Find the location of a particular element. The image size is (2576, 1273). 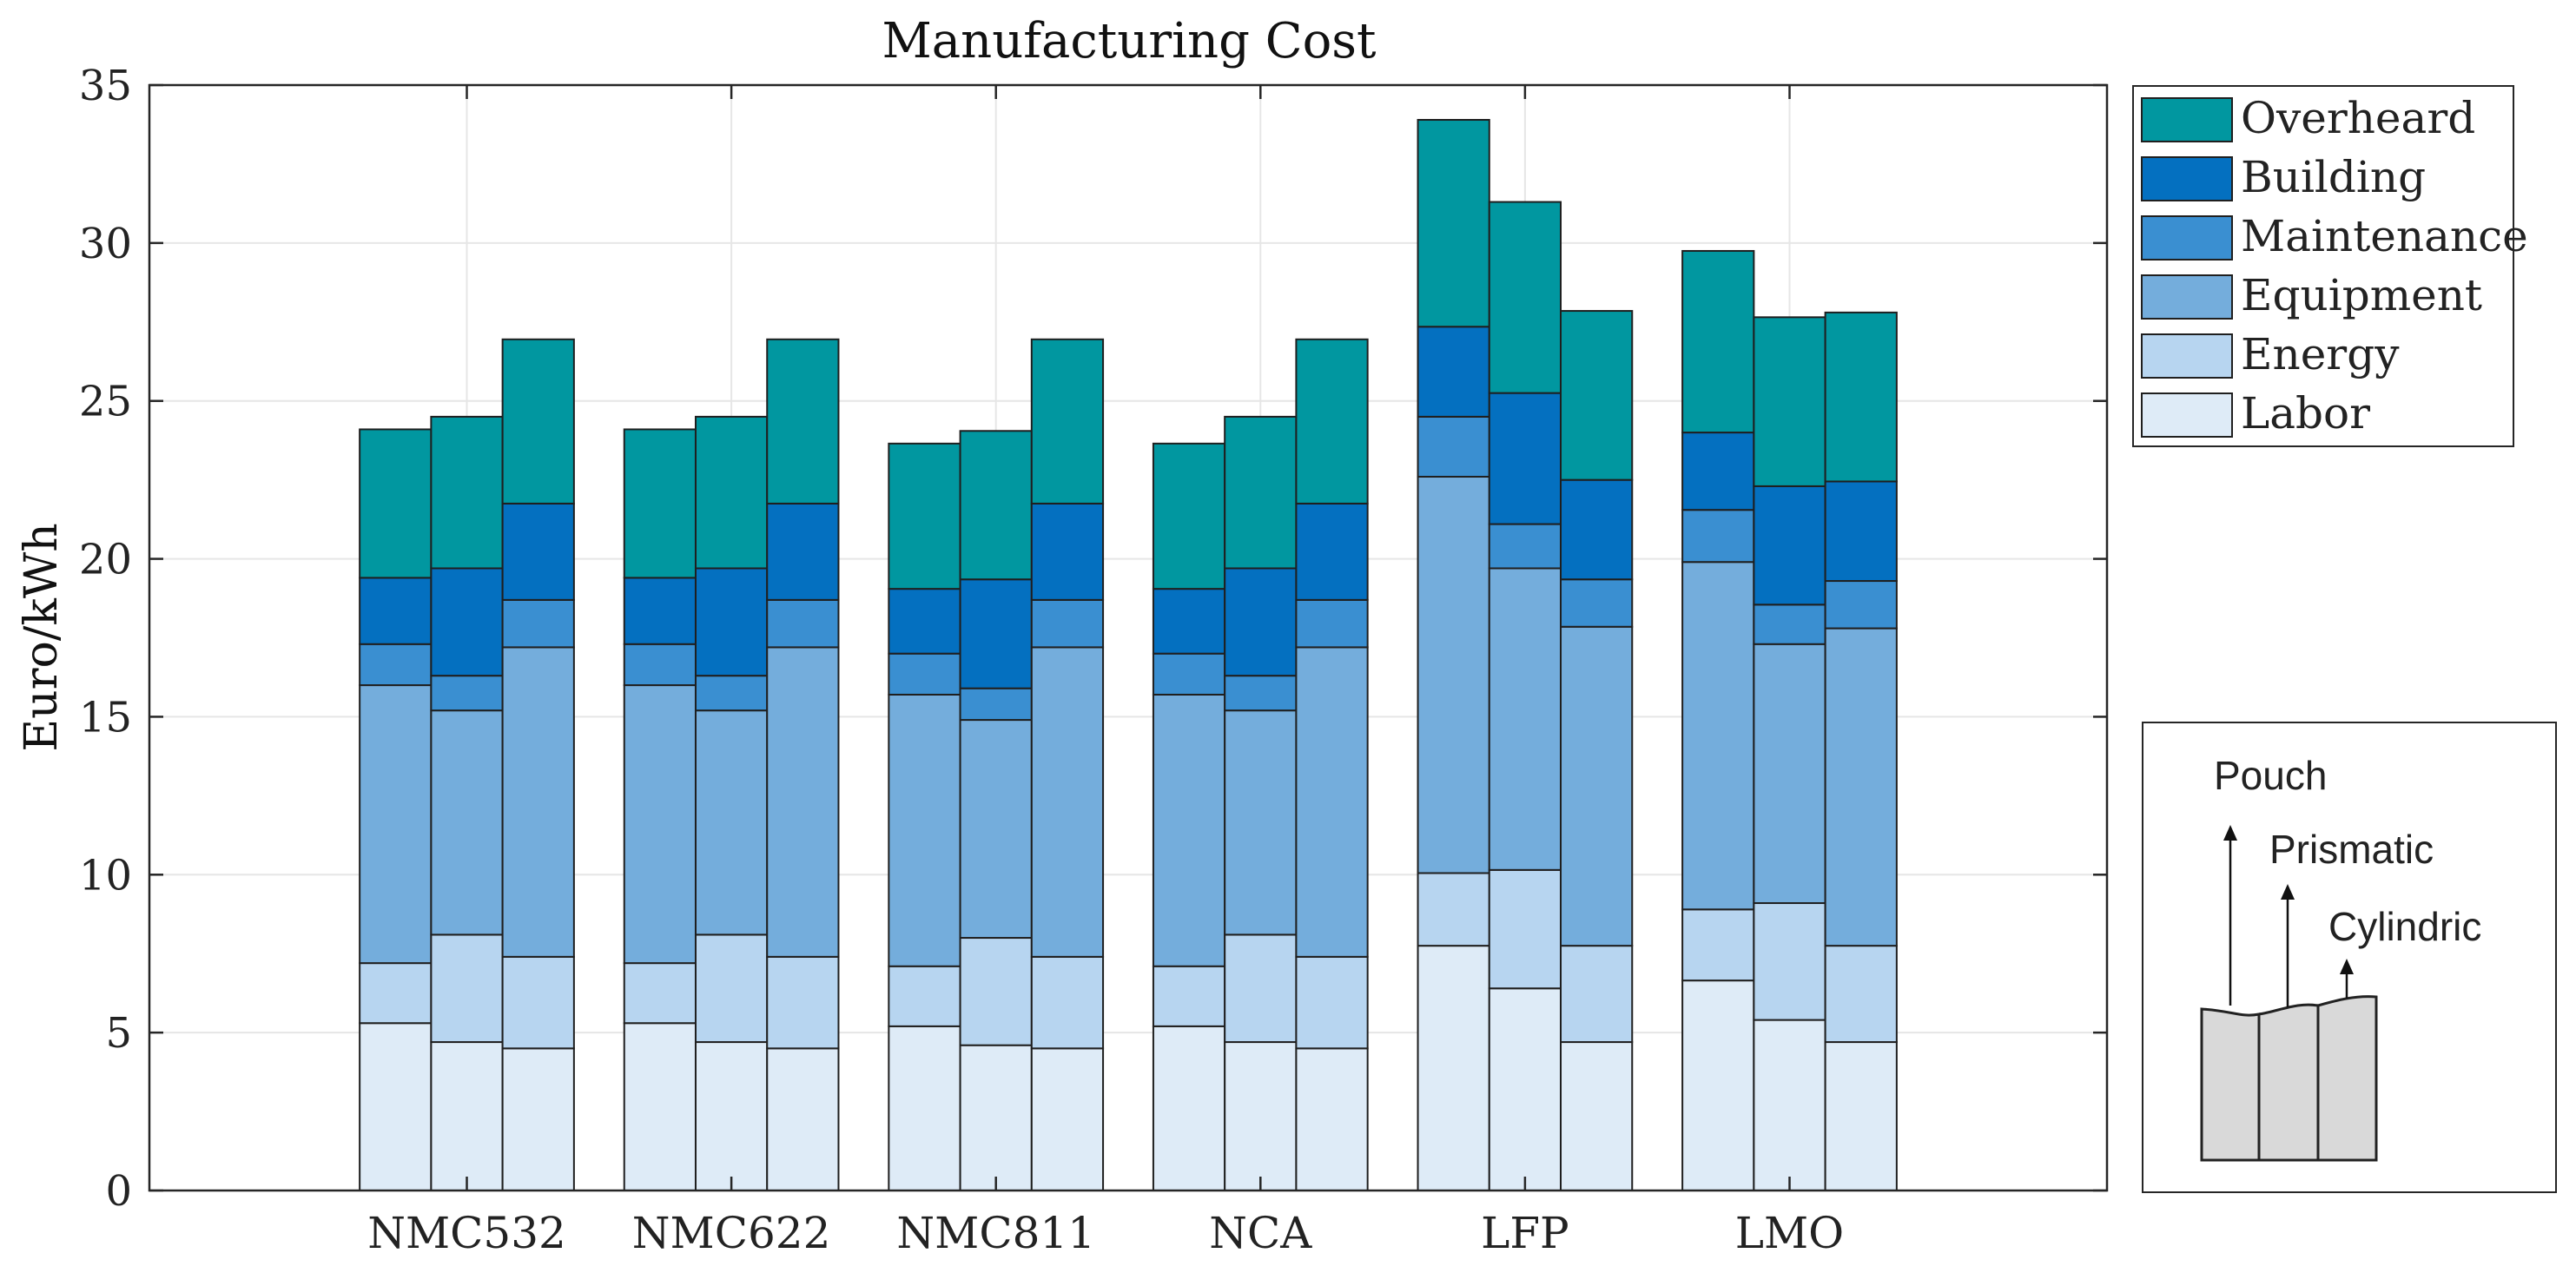

y-tick-label: 15 is located at coordinates (105, 717).